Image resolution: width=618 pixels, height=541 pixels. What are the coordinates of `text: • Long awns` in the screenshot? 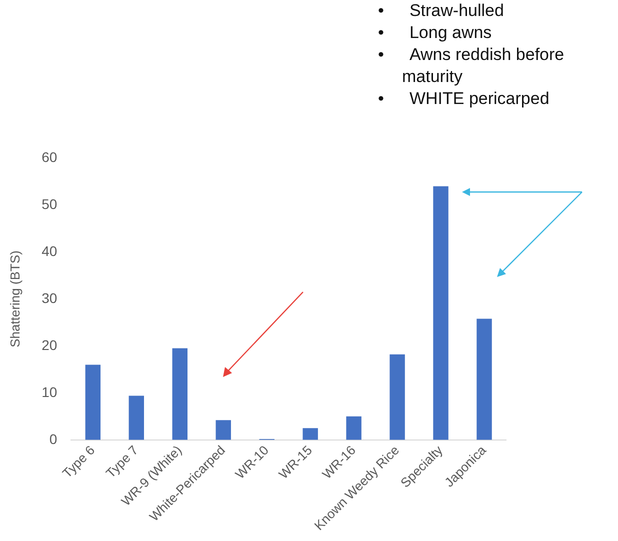 It's located at (435, 33).